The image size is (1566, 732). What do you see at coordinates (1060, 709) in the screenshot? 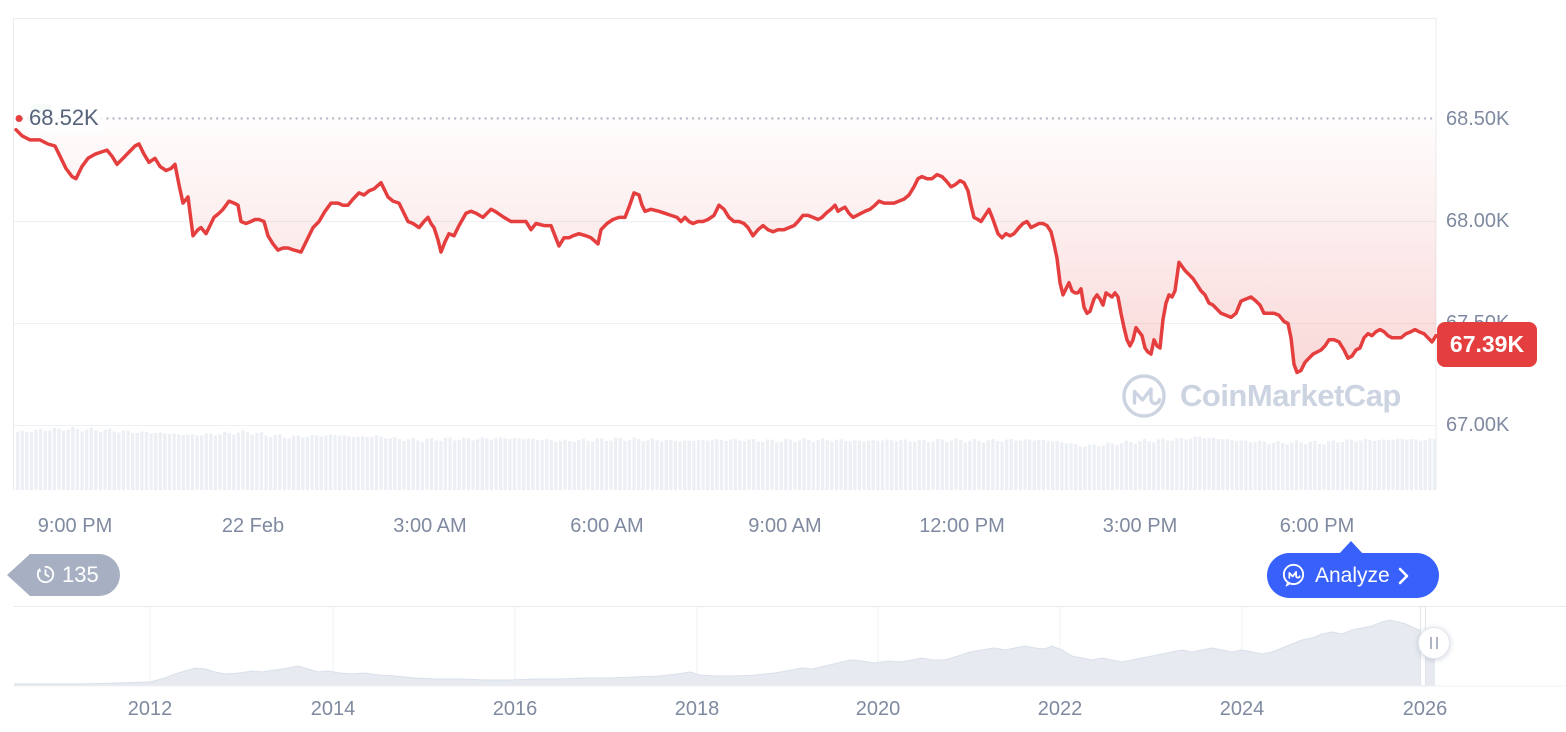
I see `year-tick: 2022` at bounding box center [1060, 709].